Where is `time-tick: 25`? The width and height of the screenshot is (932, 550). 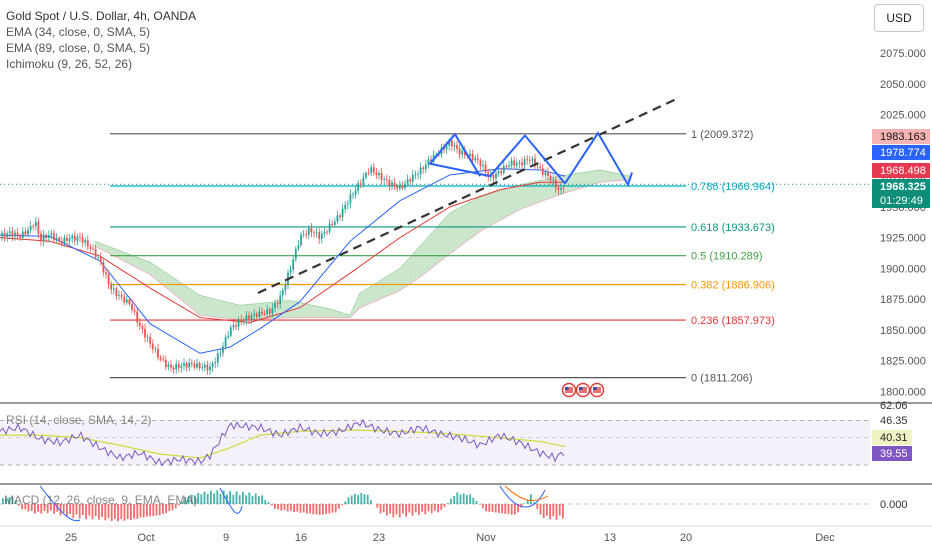
time-tick: 25 is located at coordinates (71, 538).